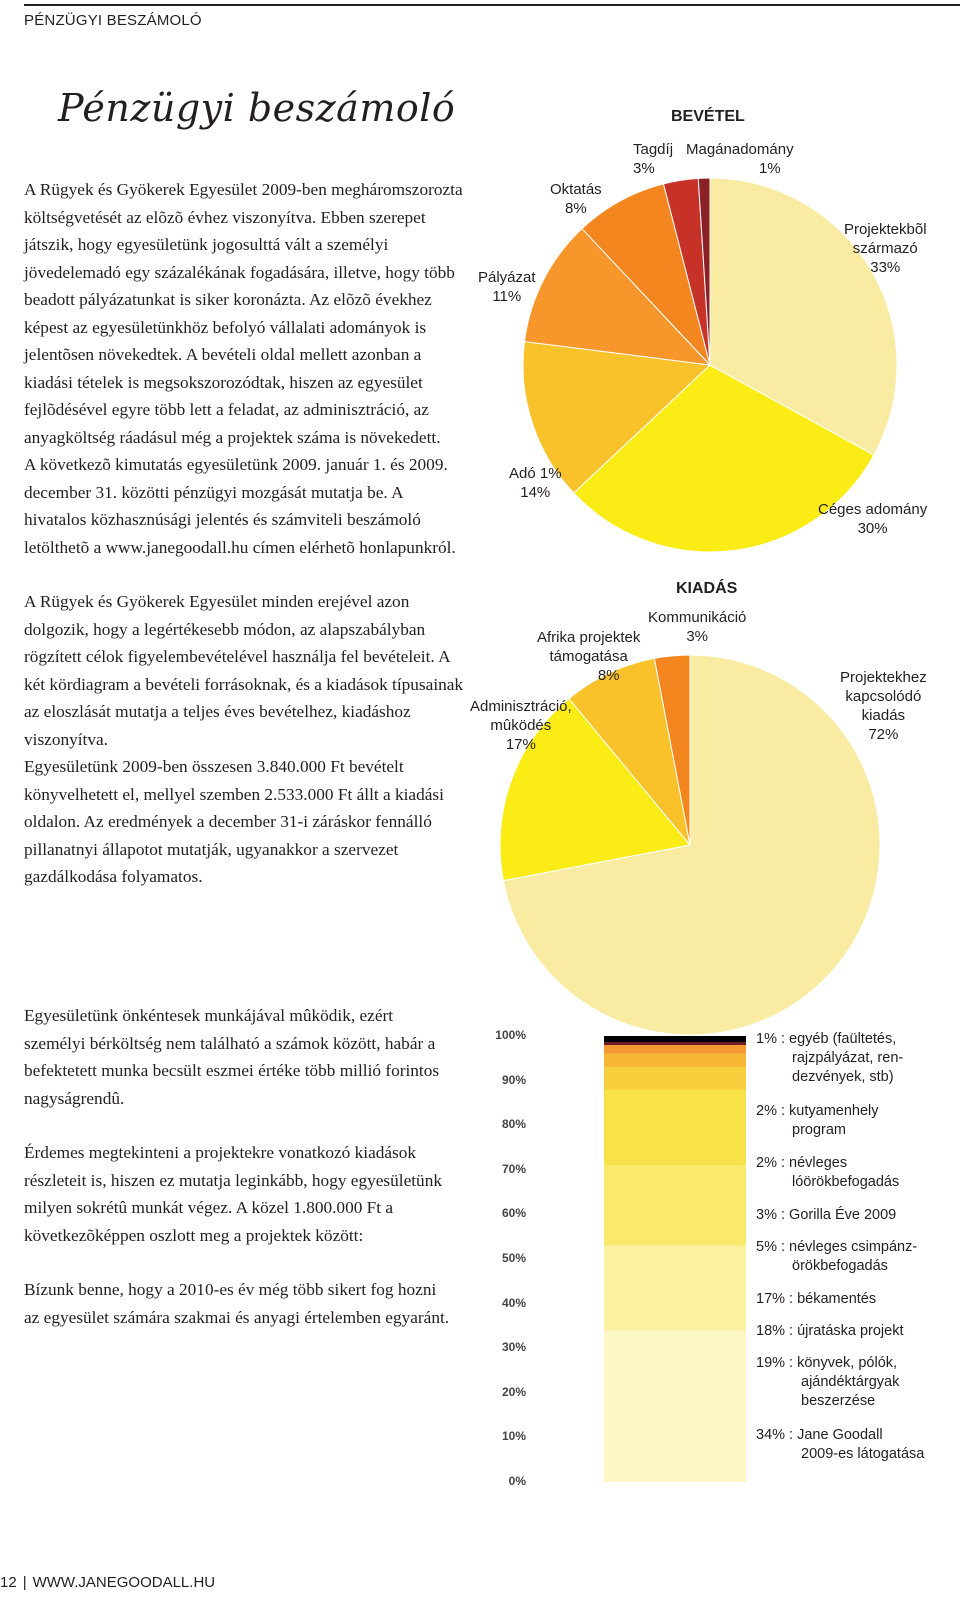 This screenshot has height=1605, width=960. Describe the element at coordinates (576, 189) in the screenshot. I see `label-name: Oktatás` at that location.